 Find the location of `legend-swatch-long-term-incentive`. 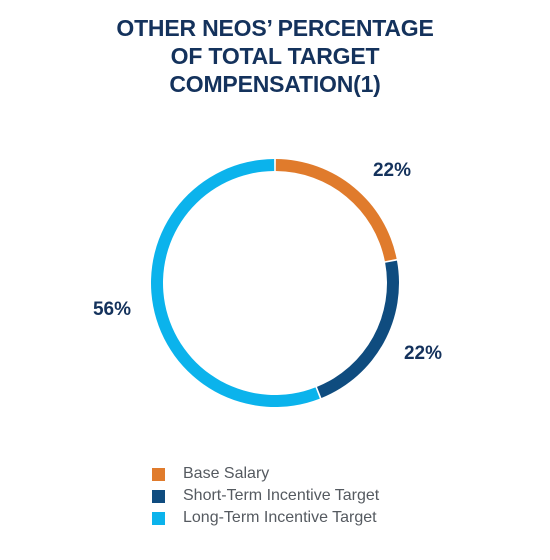

legend-swatch-long-term-incentive is located at coordinates (158, 518).